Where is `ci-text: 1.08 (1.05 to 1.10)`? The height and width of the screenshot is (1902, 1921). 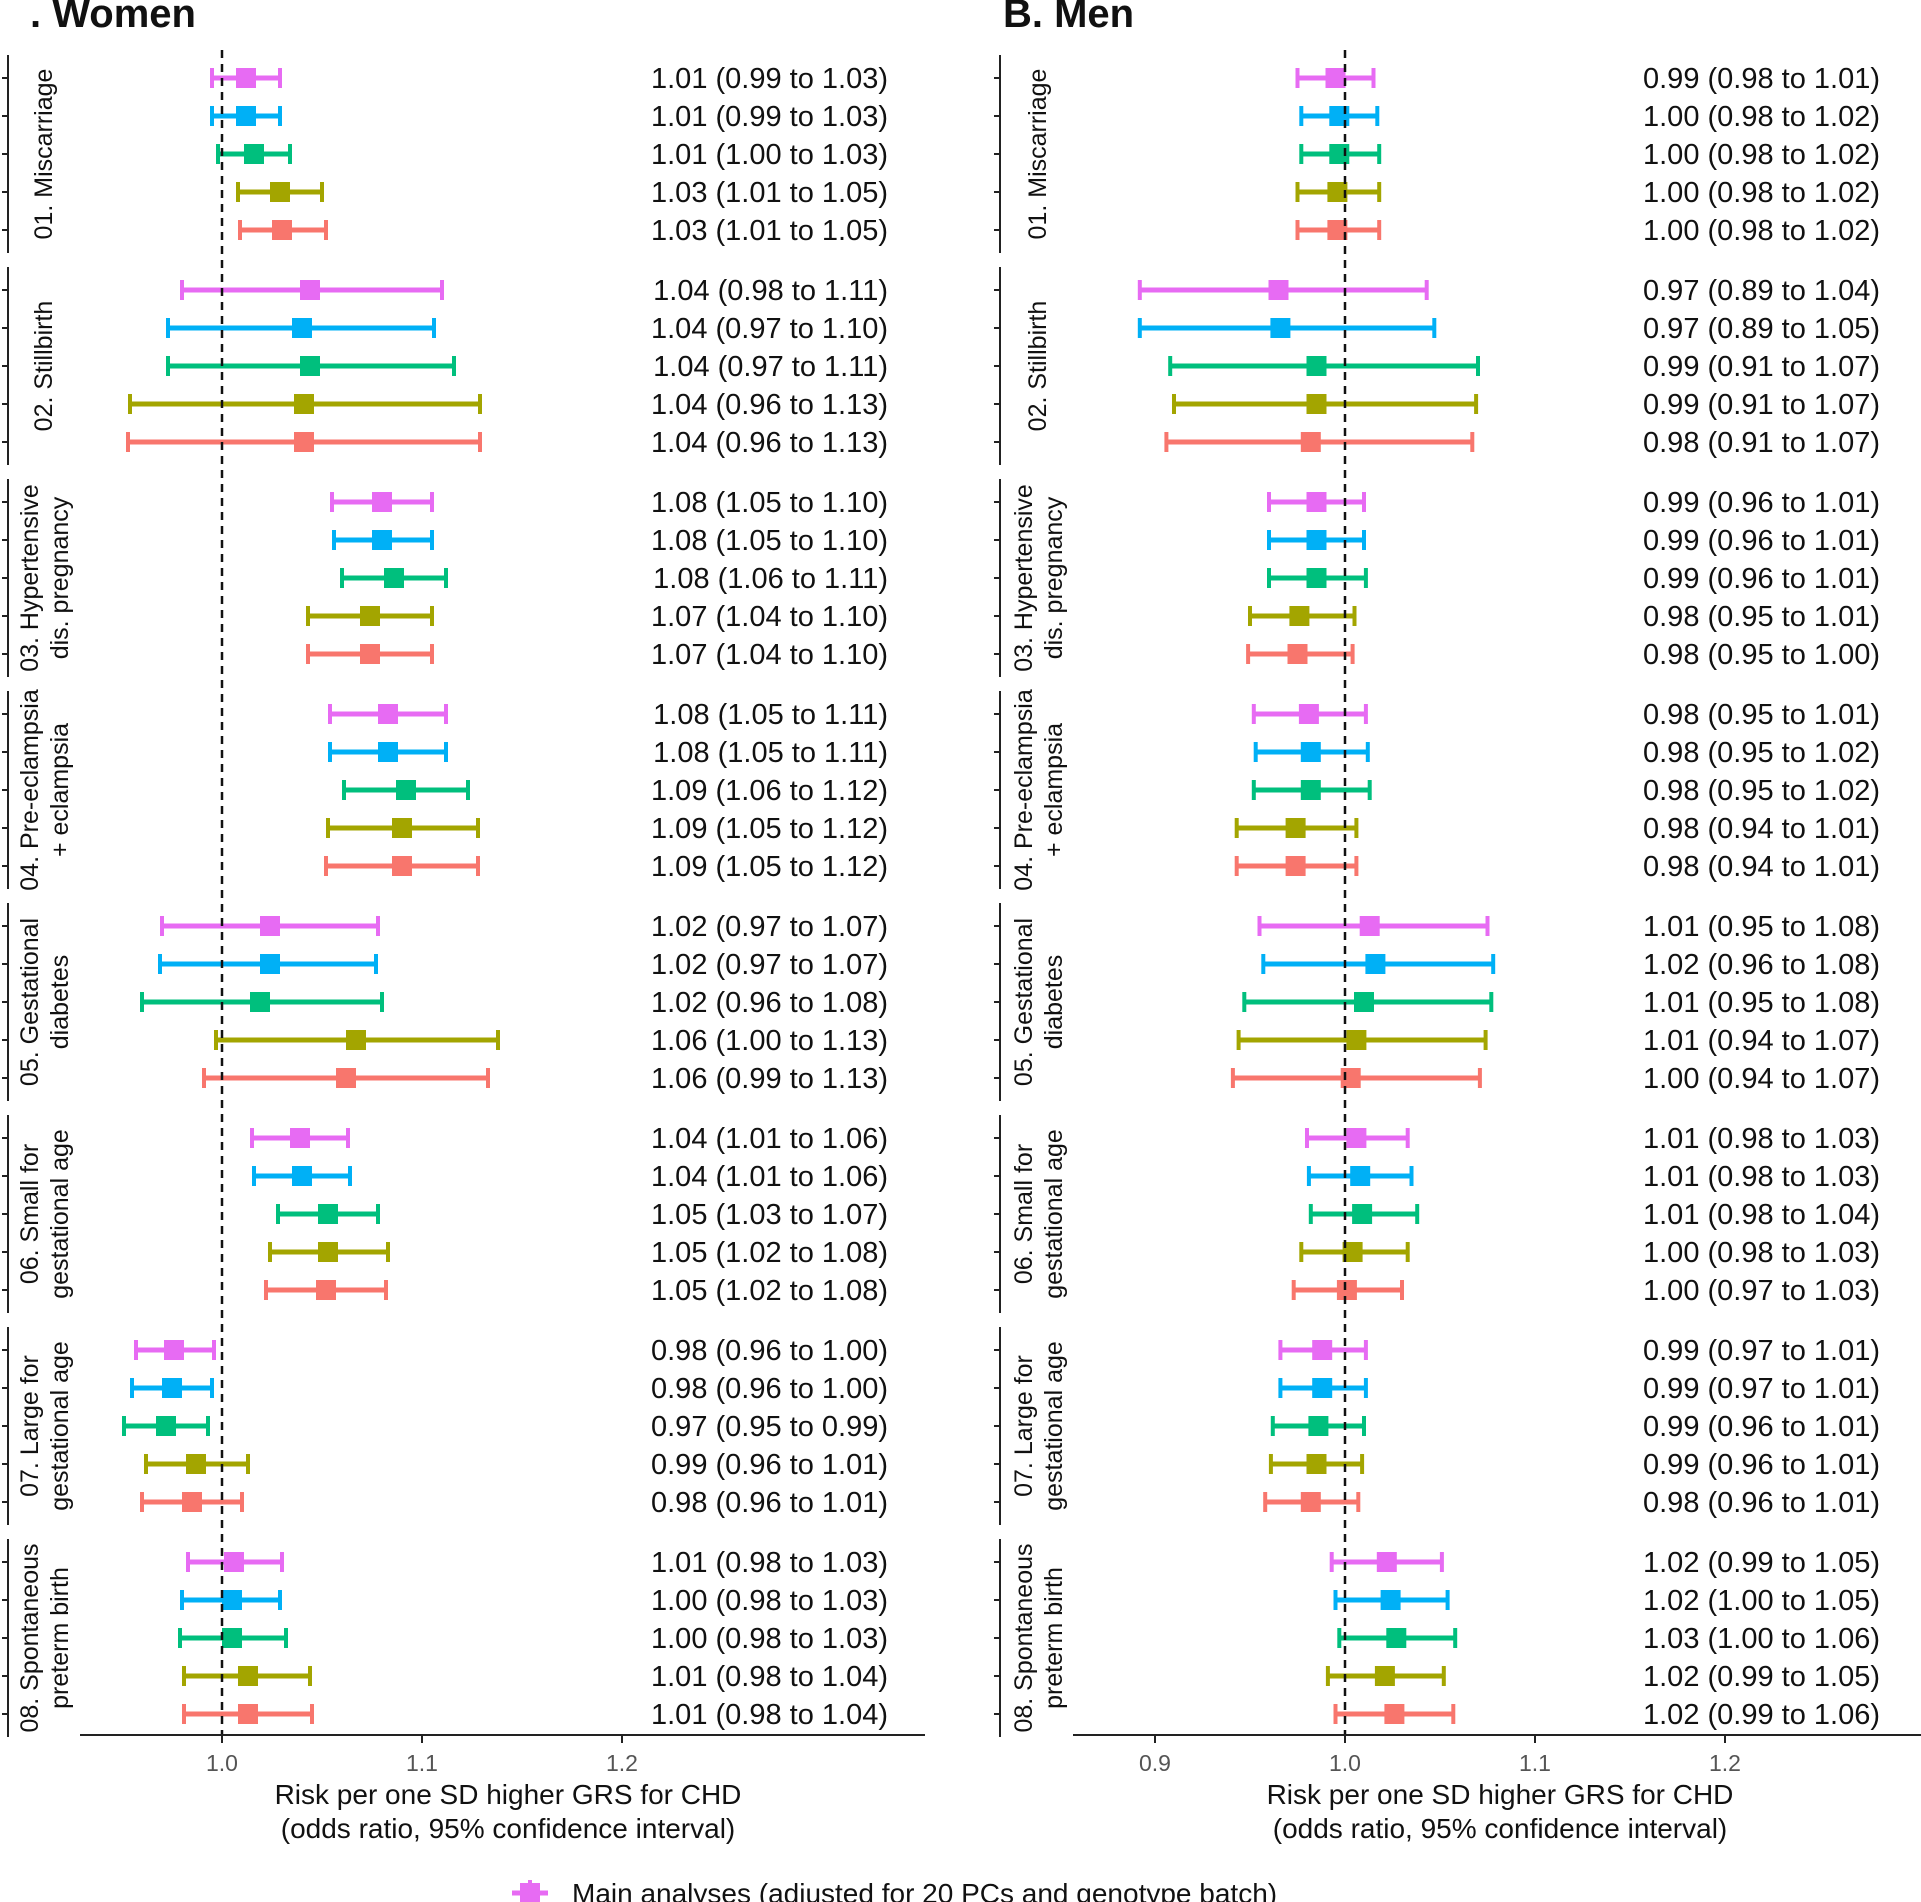 ci-text: 1.08 (1.05 to 1.10) is located at coordinates (769, 541).